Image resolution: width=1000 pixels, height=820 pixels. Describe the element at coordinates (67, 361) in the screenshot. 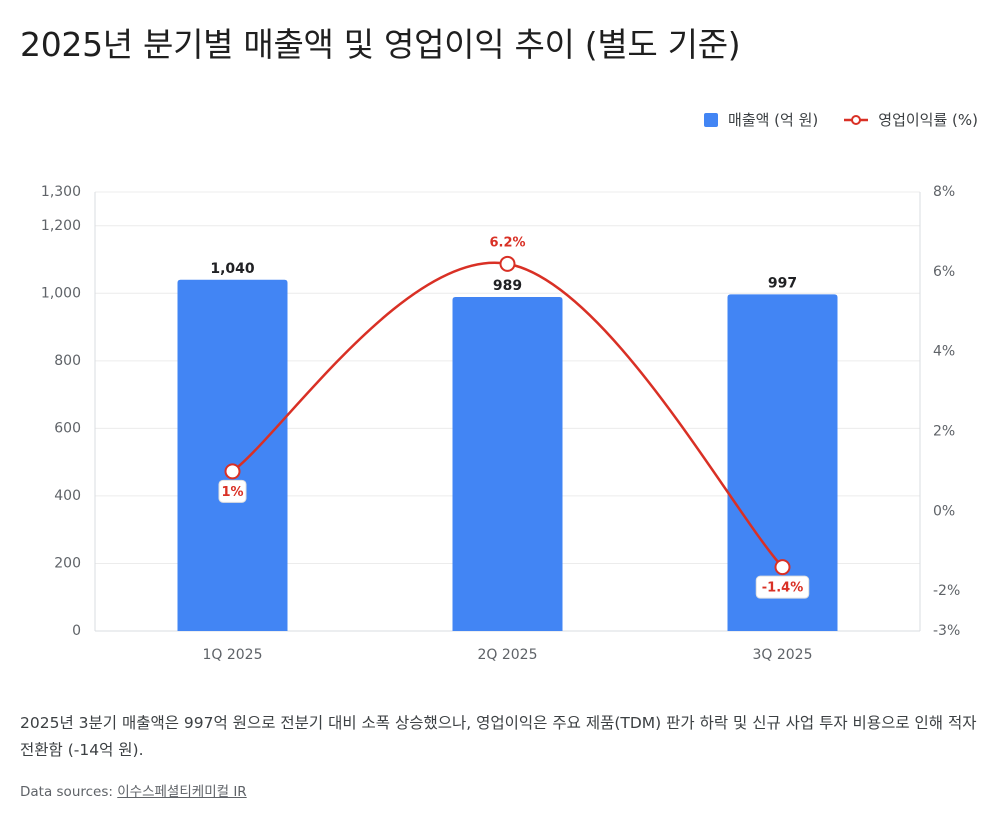

I see `y-left-tick-label: 800` at that location.